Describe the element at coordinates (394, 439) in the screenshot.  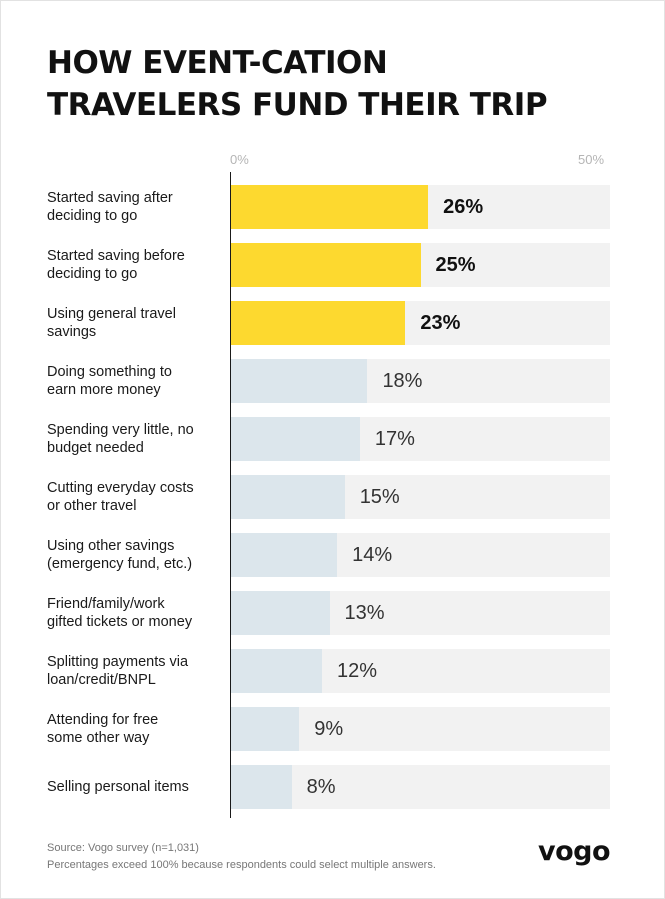
I see `data-label: 17%` at that location.